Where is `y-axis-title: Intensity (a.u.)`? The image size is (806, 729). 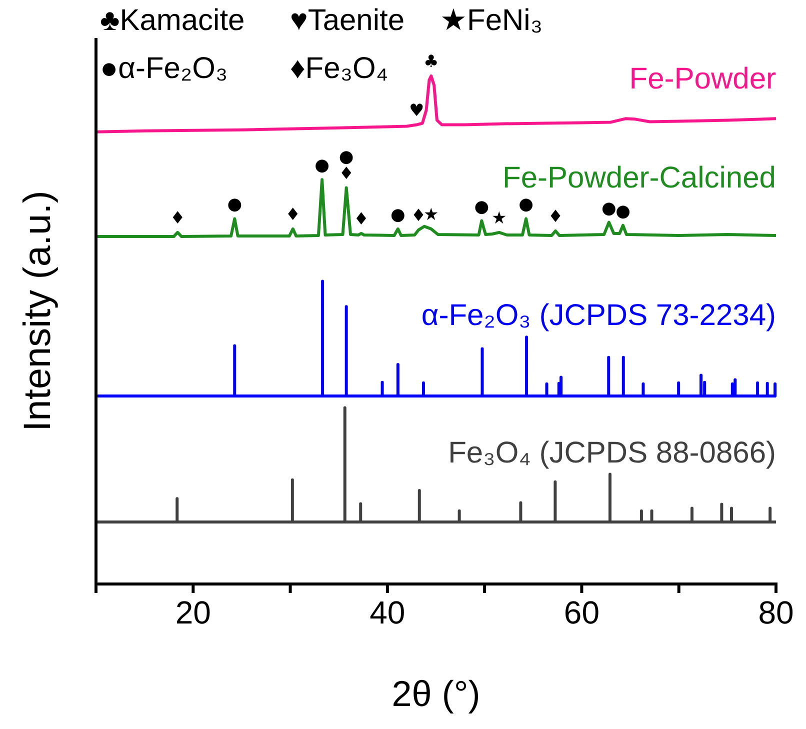 y-axis-title: Intensity (a.u.) is located at coordinates (38, 311).